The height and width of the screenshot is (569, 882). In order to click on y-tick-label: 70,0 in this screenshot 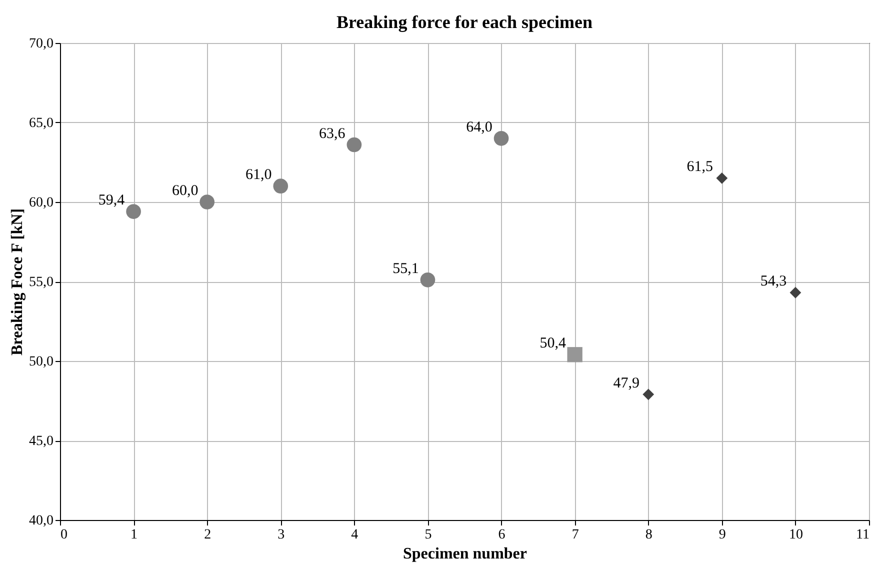, I will do `click(41, 44)`.